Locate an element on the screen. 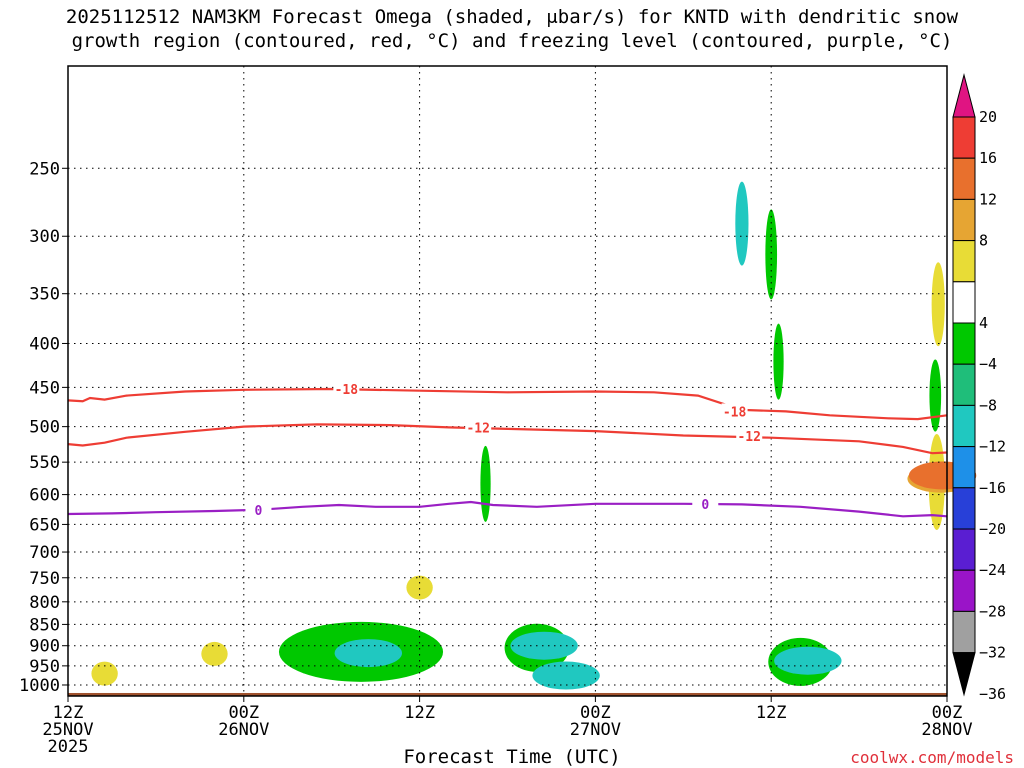  x-tick-label-12-2: 26NOV is located at coordinates (243, 730).